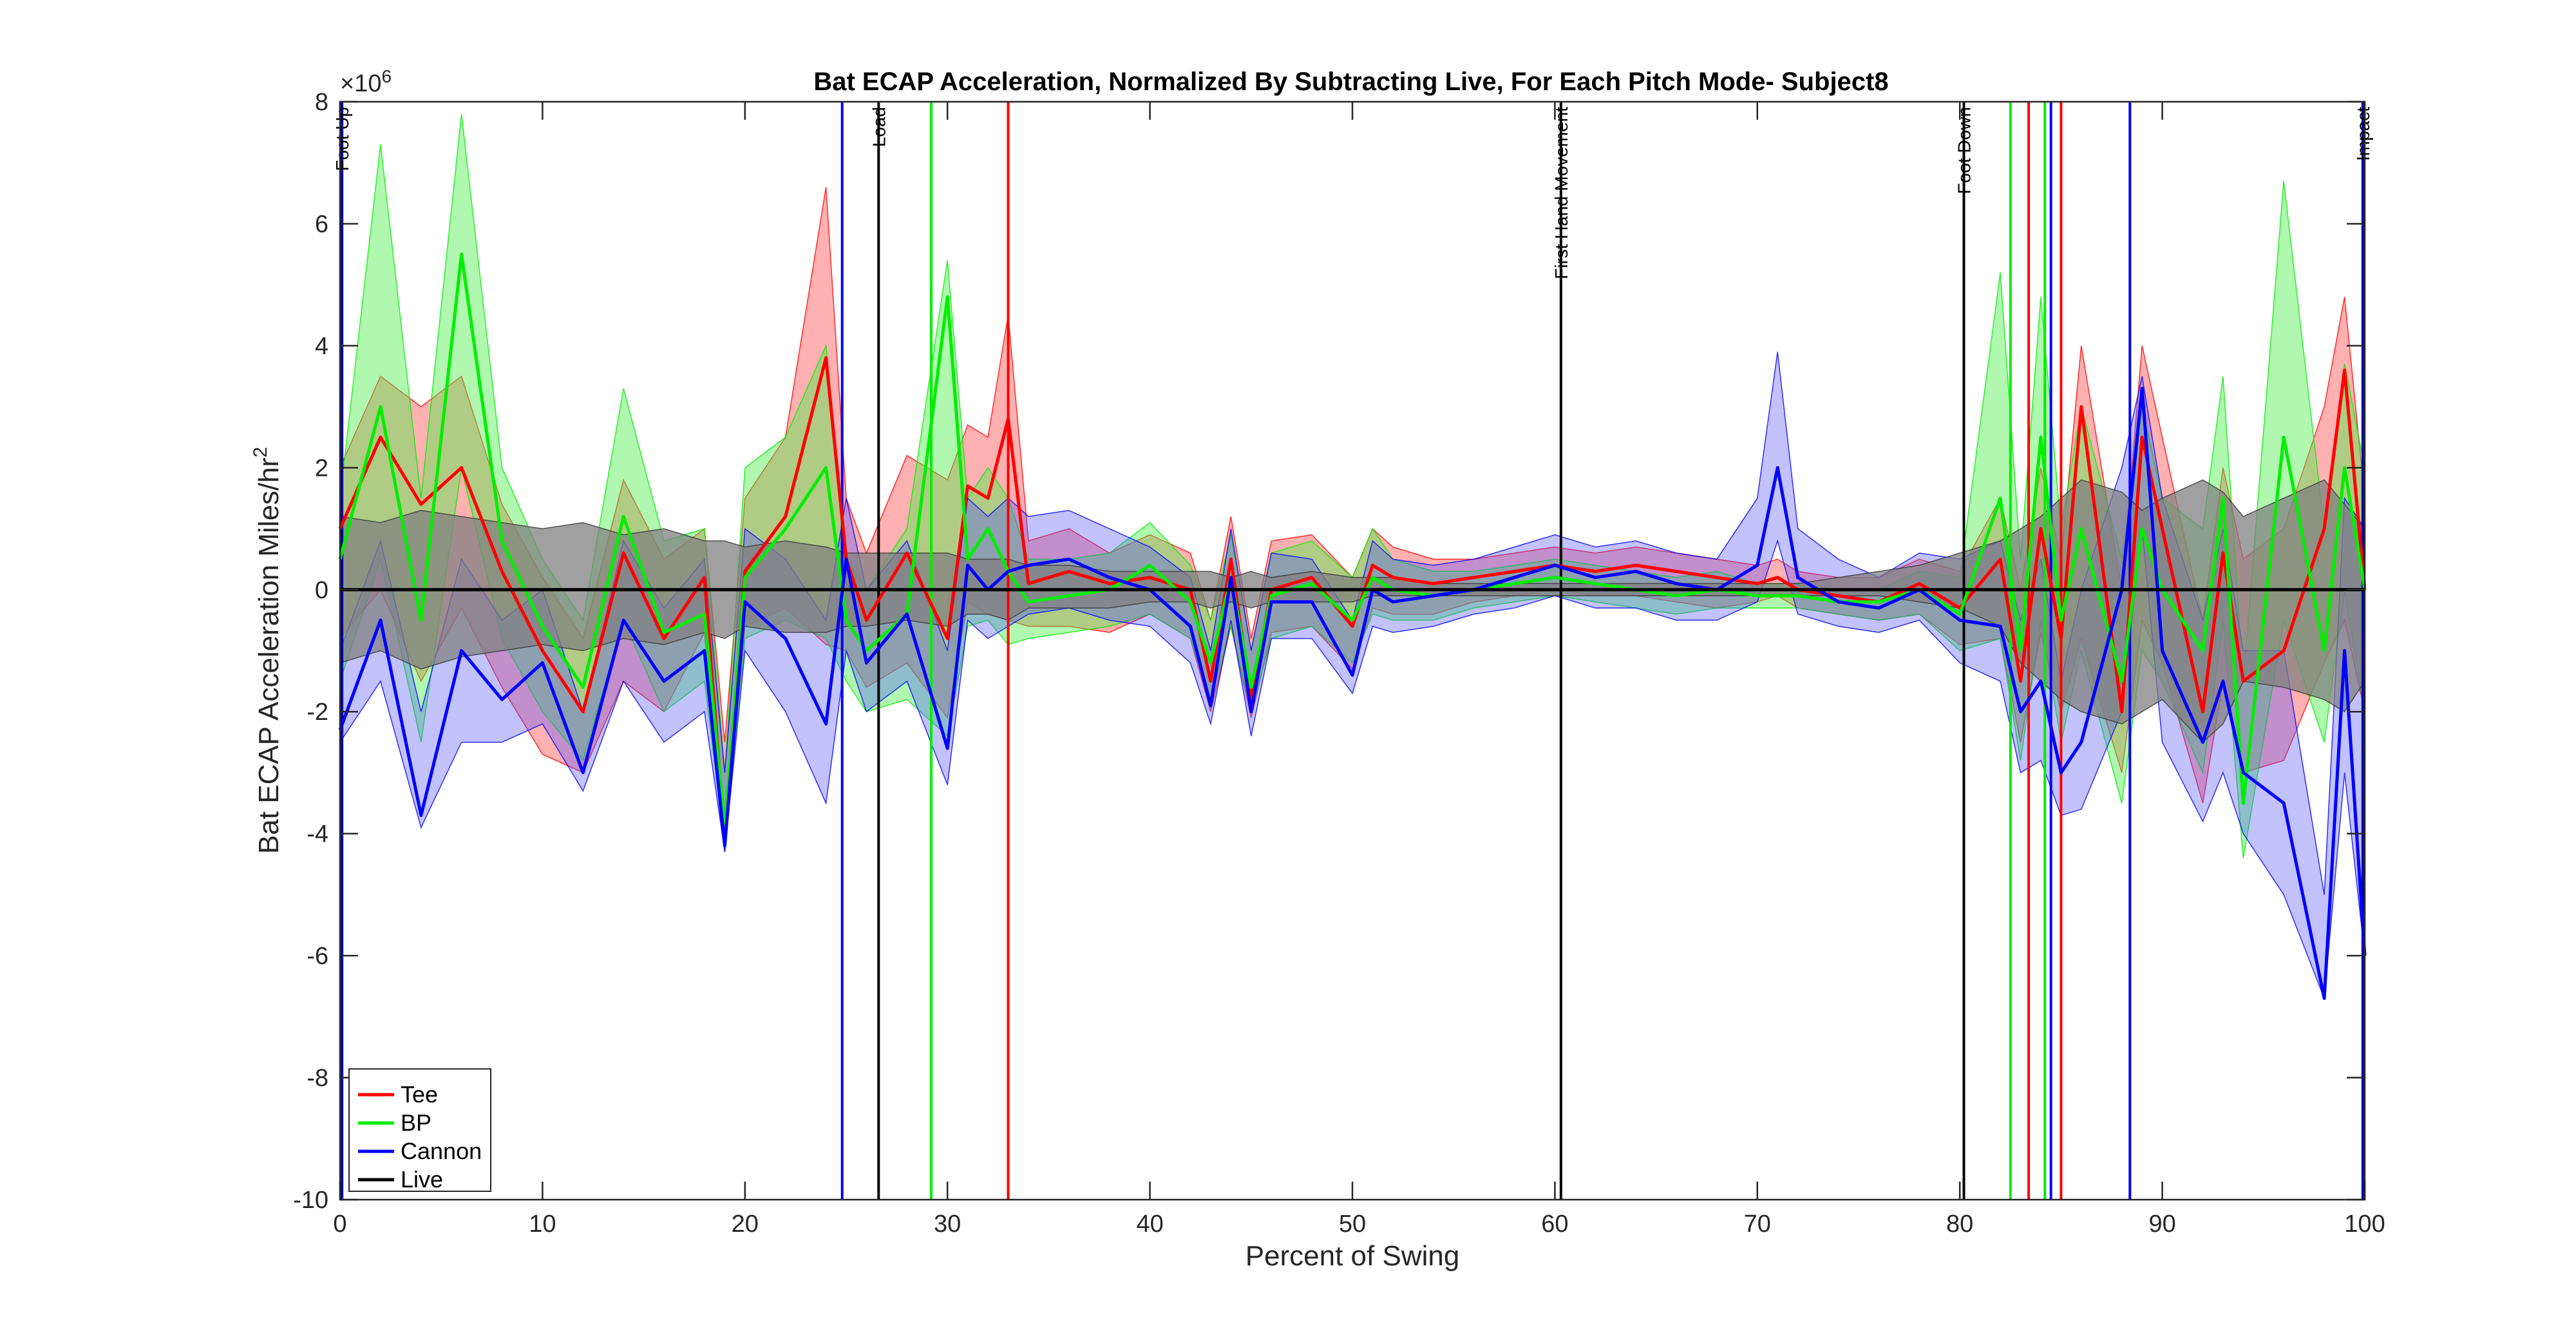 This screenshot has height=1331, width=2576. I want to click on x-tick-label-20: 20, so click(746, 1224).